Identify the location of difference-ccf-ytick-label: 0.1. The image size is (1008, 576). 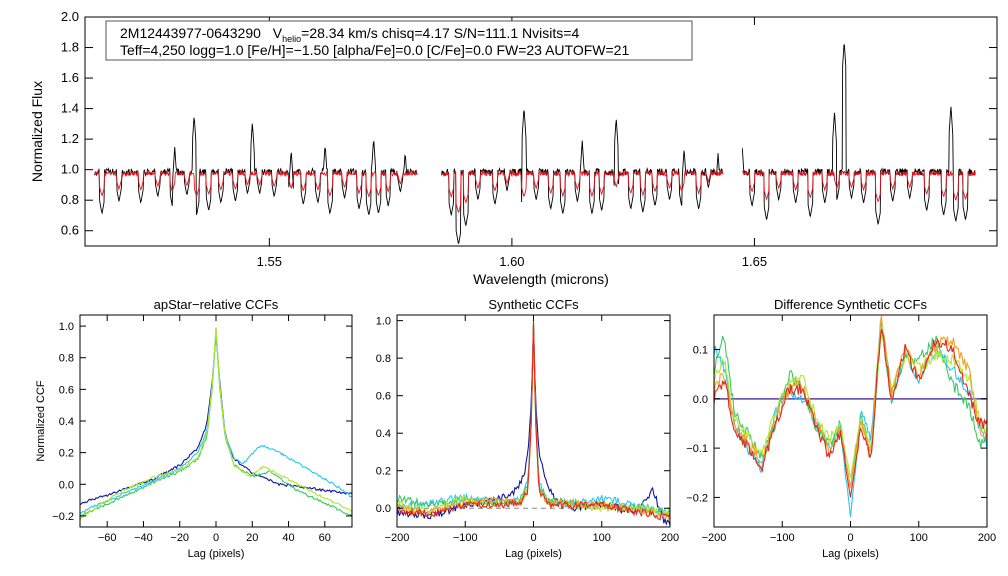
(700, 351).